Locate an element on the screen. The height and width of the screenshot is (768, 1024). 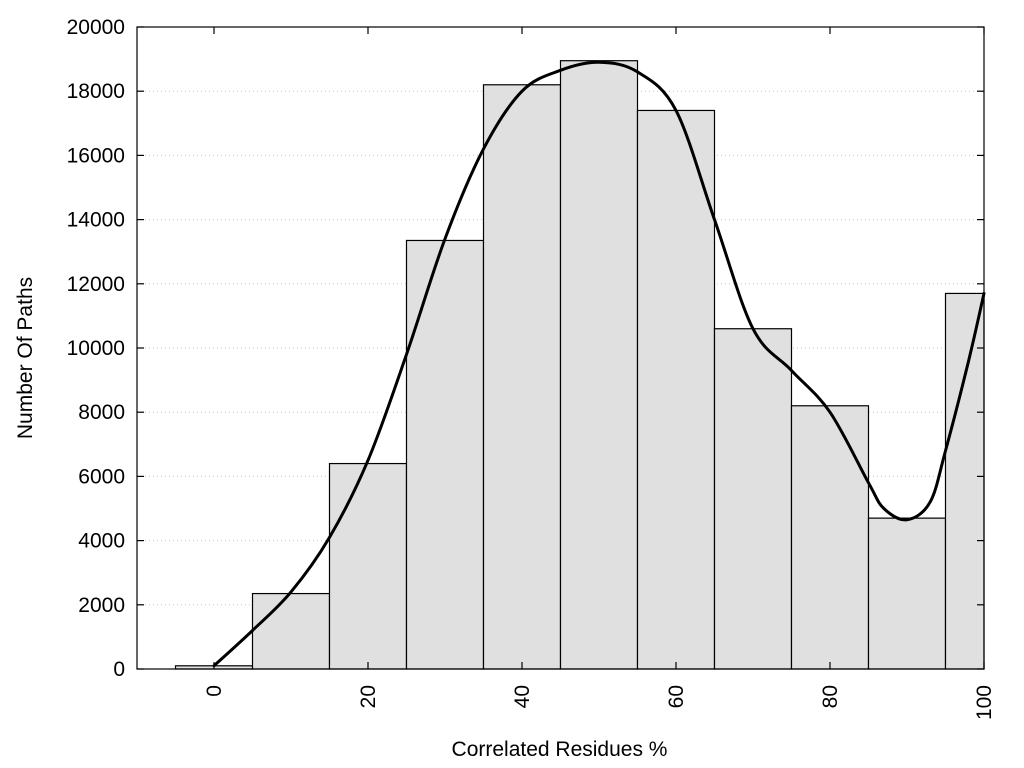
y-tick-label-18000: 18000 is located at coordinates (96, 91).